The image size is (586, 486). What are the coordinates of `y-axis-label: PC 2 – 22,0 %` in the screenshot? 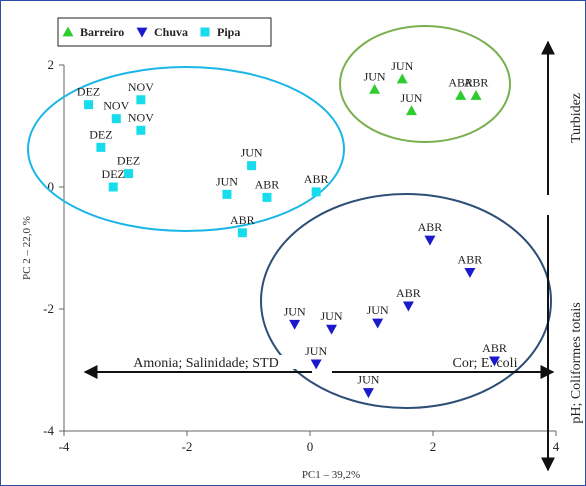 It's located at (27, 248).